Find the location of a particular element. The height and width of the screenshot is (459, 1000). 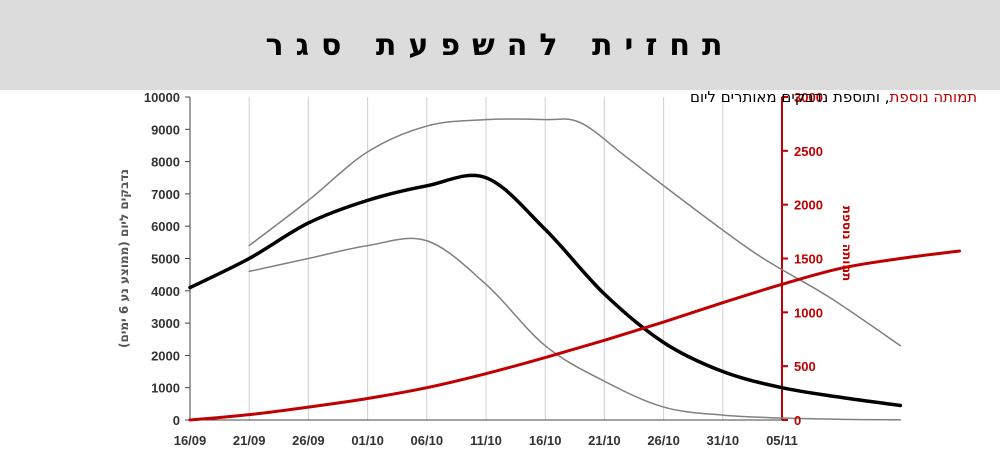

y-tick-label-right: 3000 is located at coordinates (808, 97).